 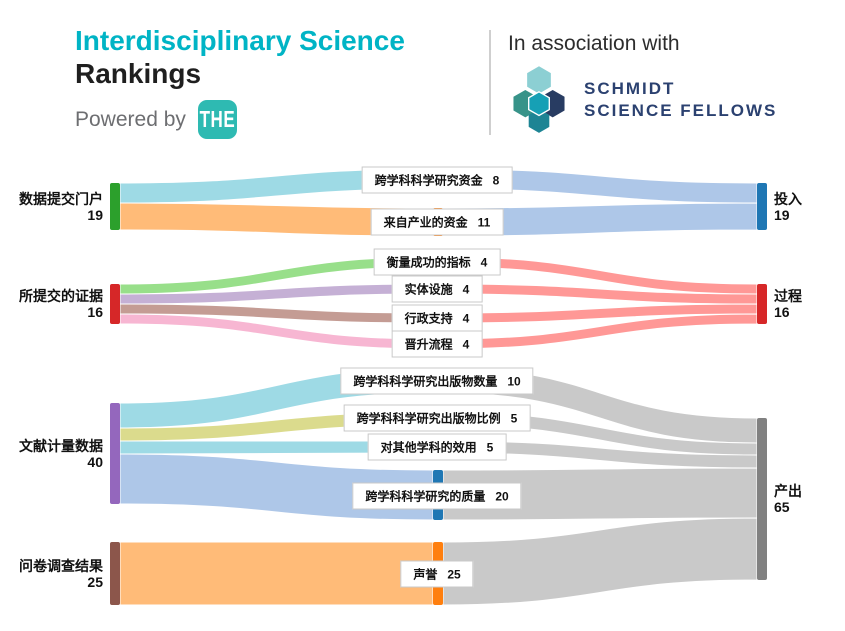 What do you see at coordinates (61, 304) in the screenshot?
I see `sankey-left-node-label: 所提交的证据 16` at bounding box center [61, 304].